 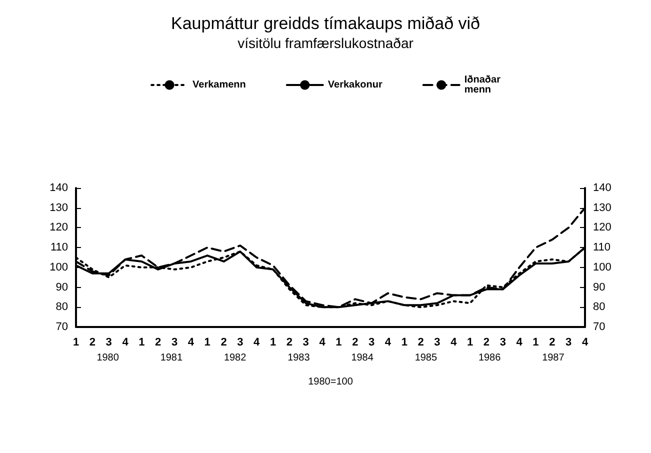 I want to click on y2-tick-label: 70, so click(x=599, y=327).